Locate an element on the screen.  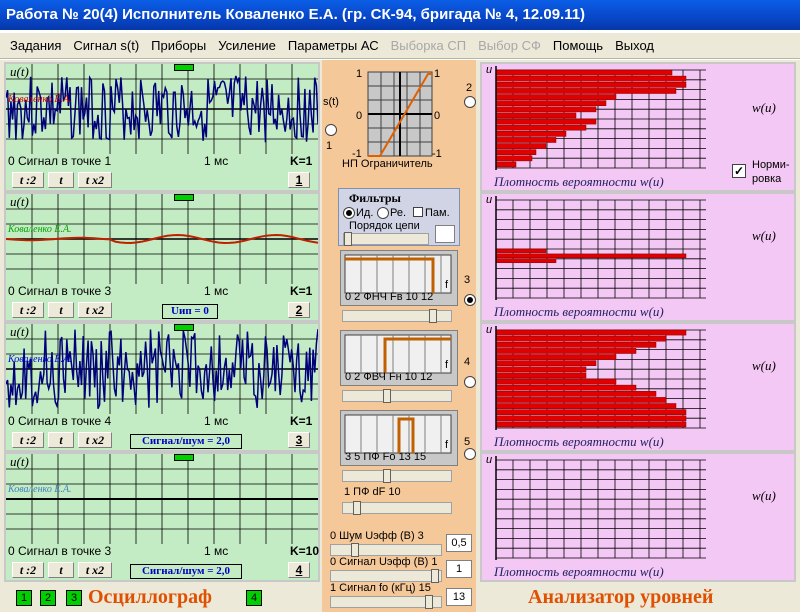
pdf-panel-2: u w(u) Плотность вероятности w(u) is located at coordinates (638, 257).